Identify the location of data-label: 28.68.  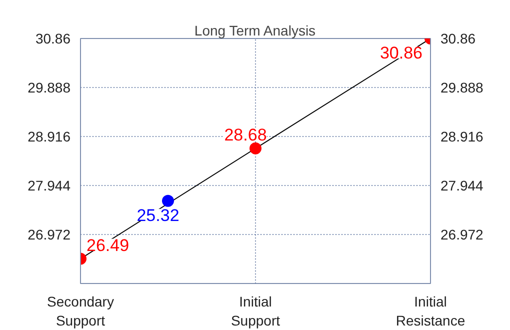
(245, 134).